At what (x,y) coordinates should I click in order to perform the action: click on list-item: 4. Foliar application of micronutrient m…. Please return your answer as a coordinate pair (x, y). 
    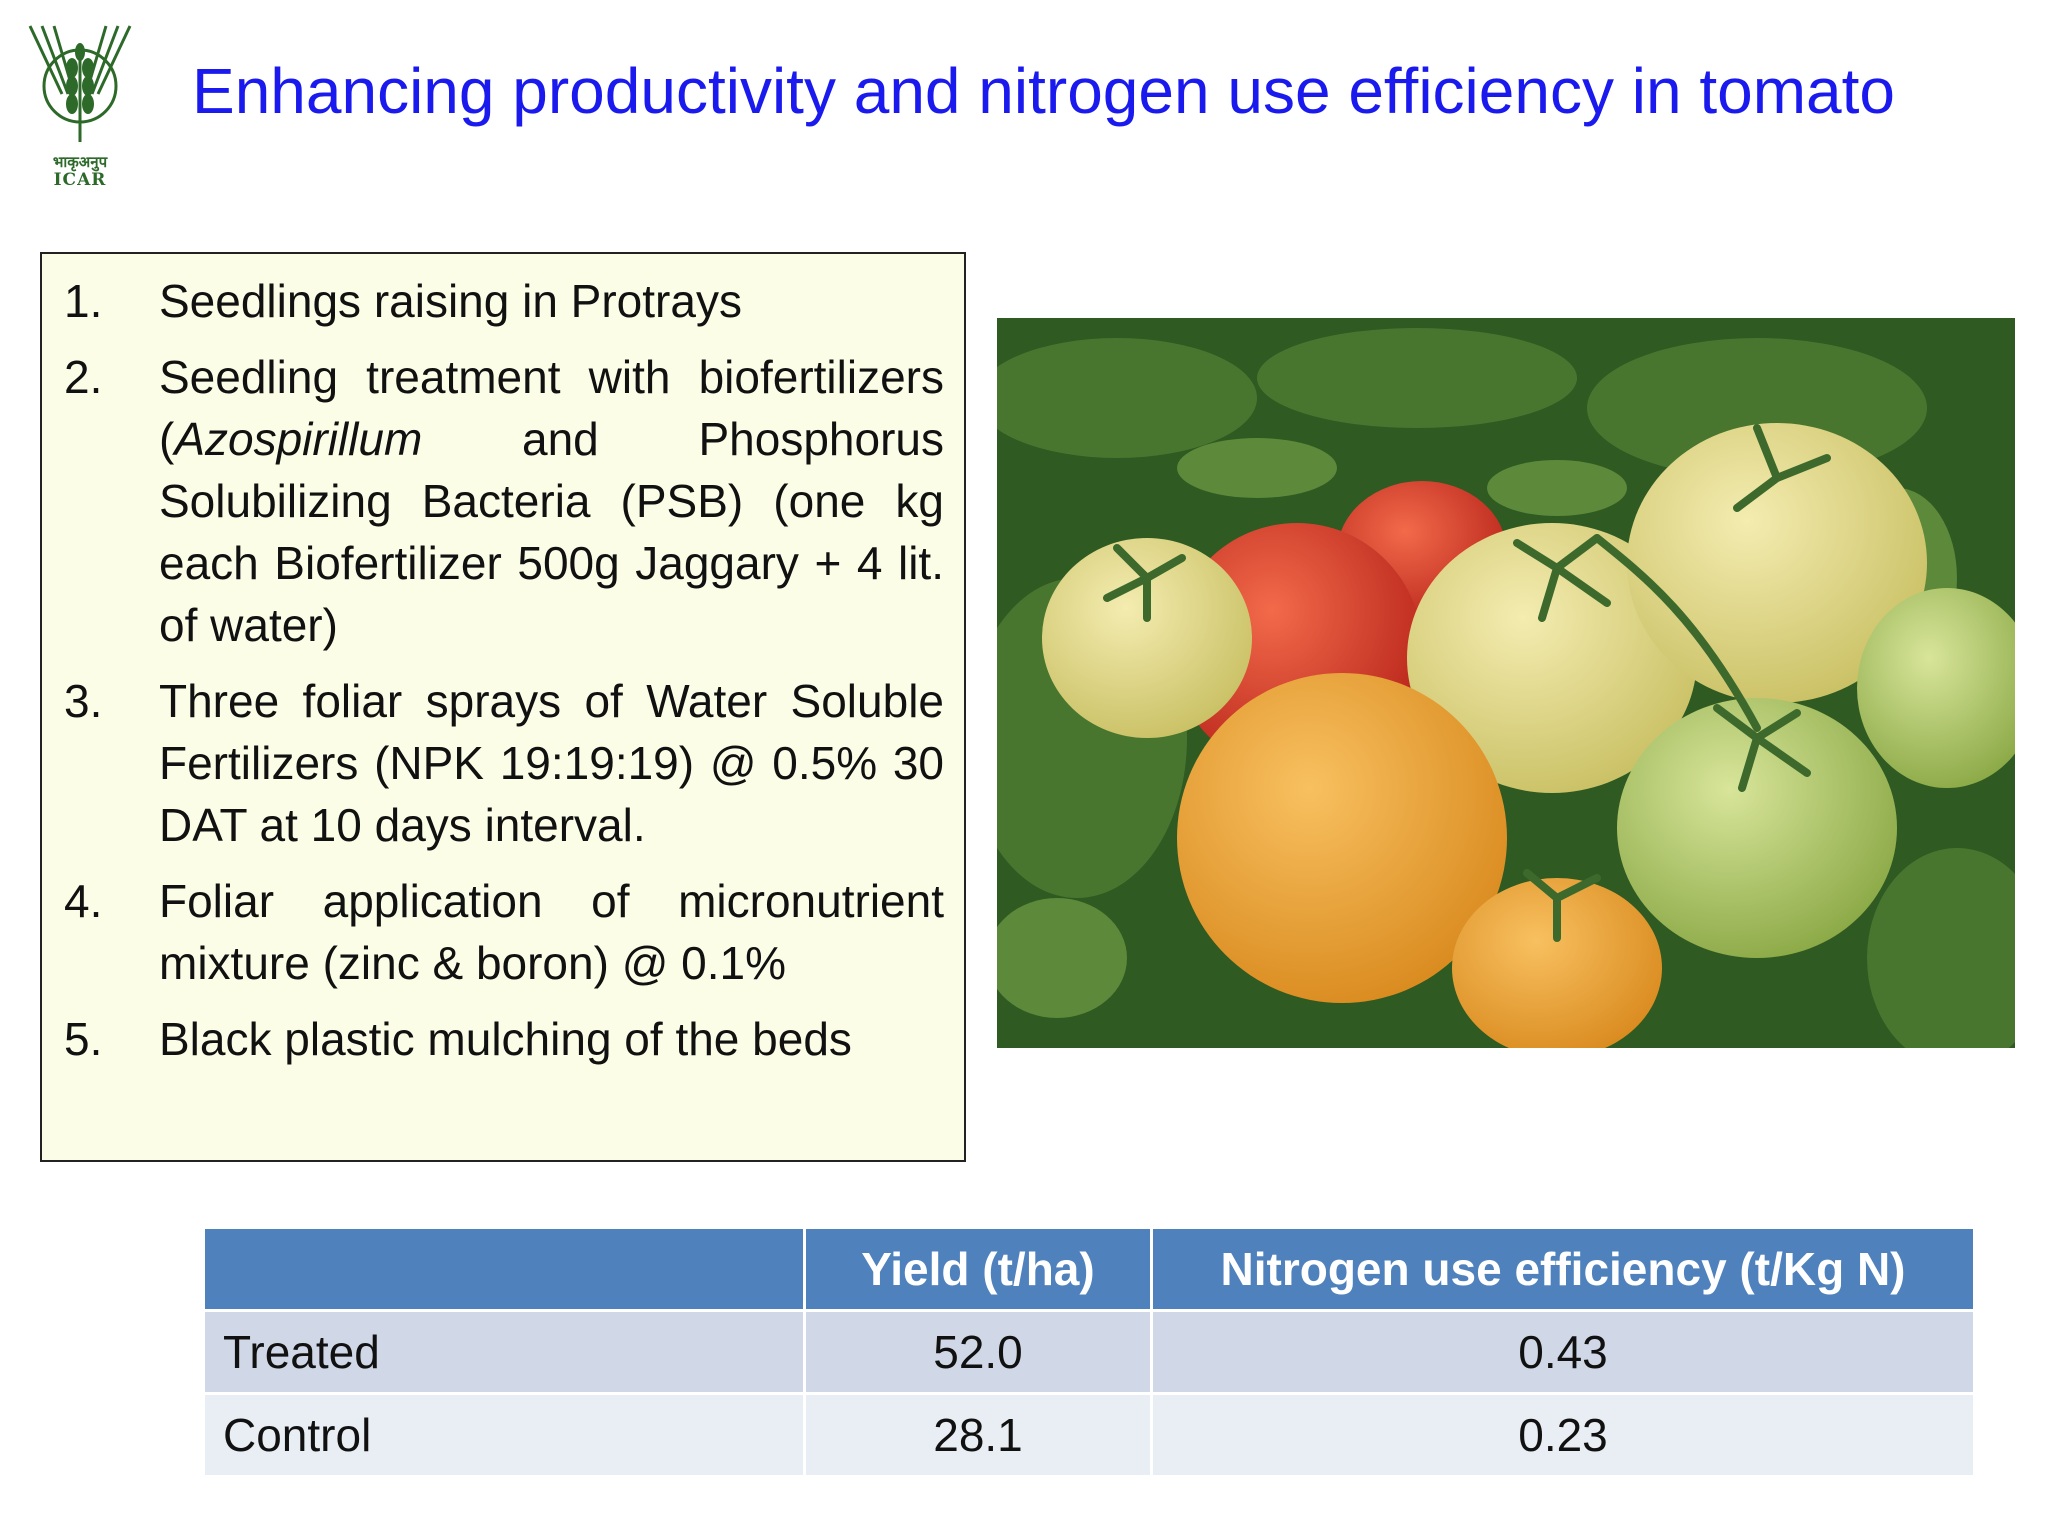
    Looking at the image, I should click on (503, 932).